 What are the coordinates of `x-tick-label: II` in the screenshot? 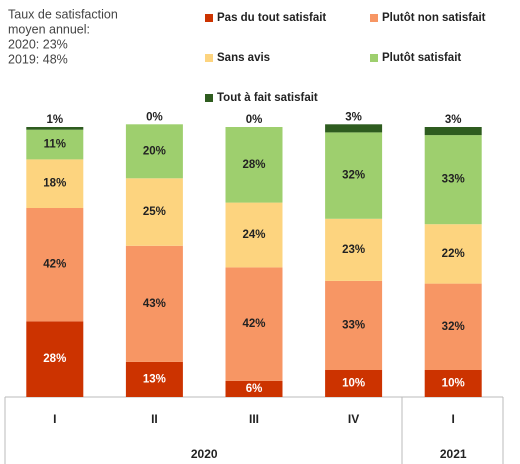 It's located at (154, 419).